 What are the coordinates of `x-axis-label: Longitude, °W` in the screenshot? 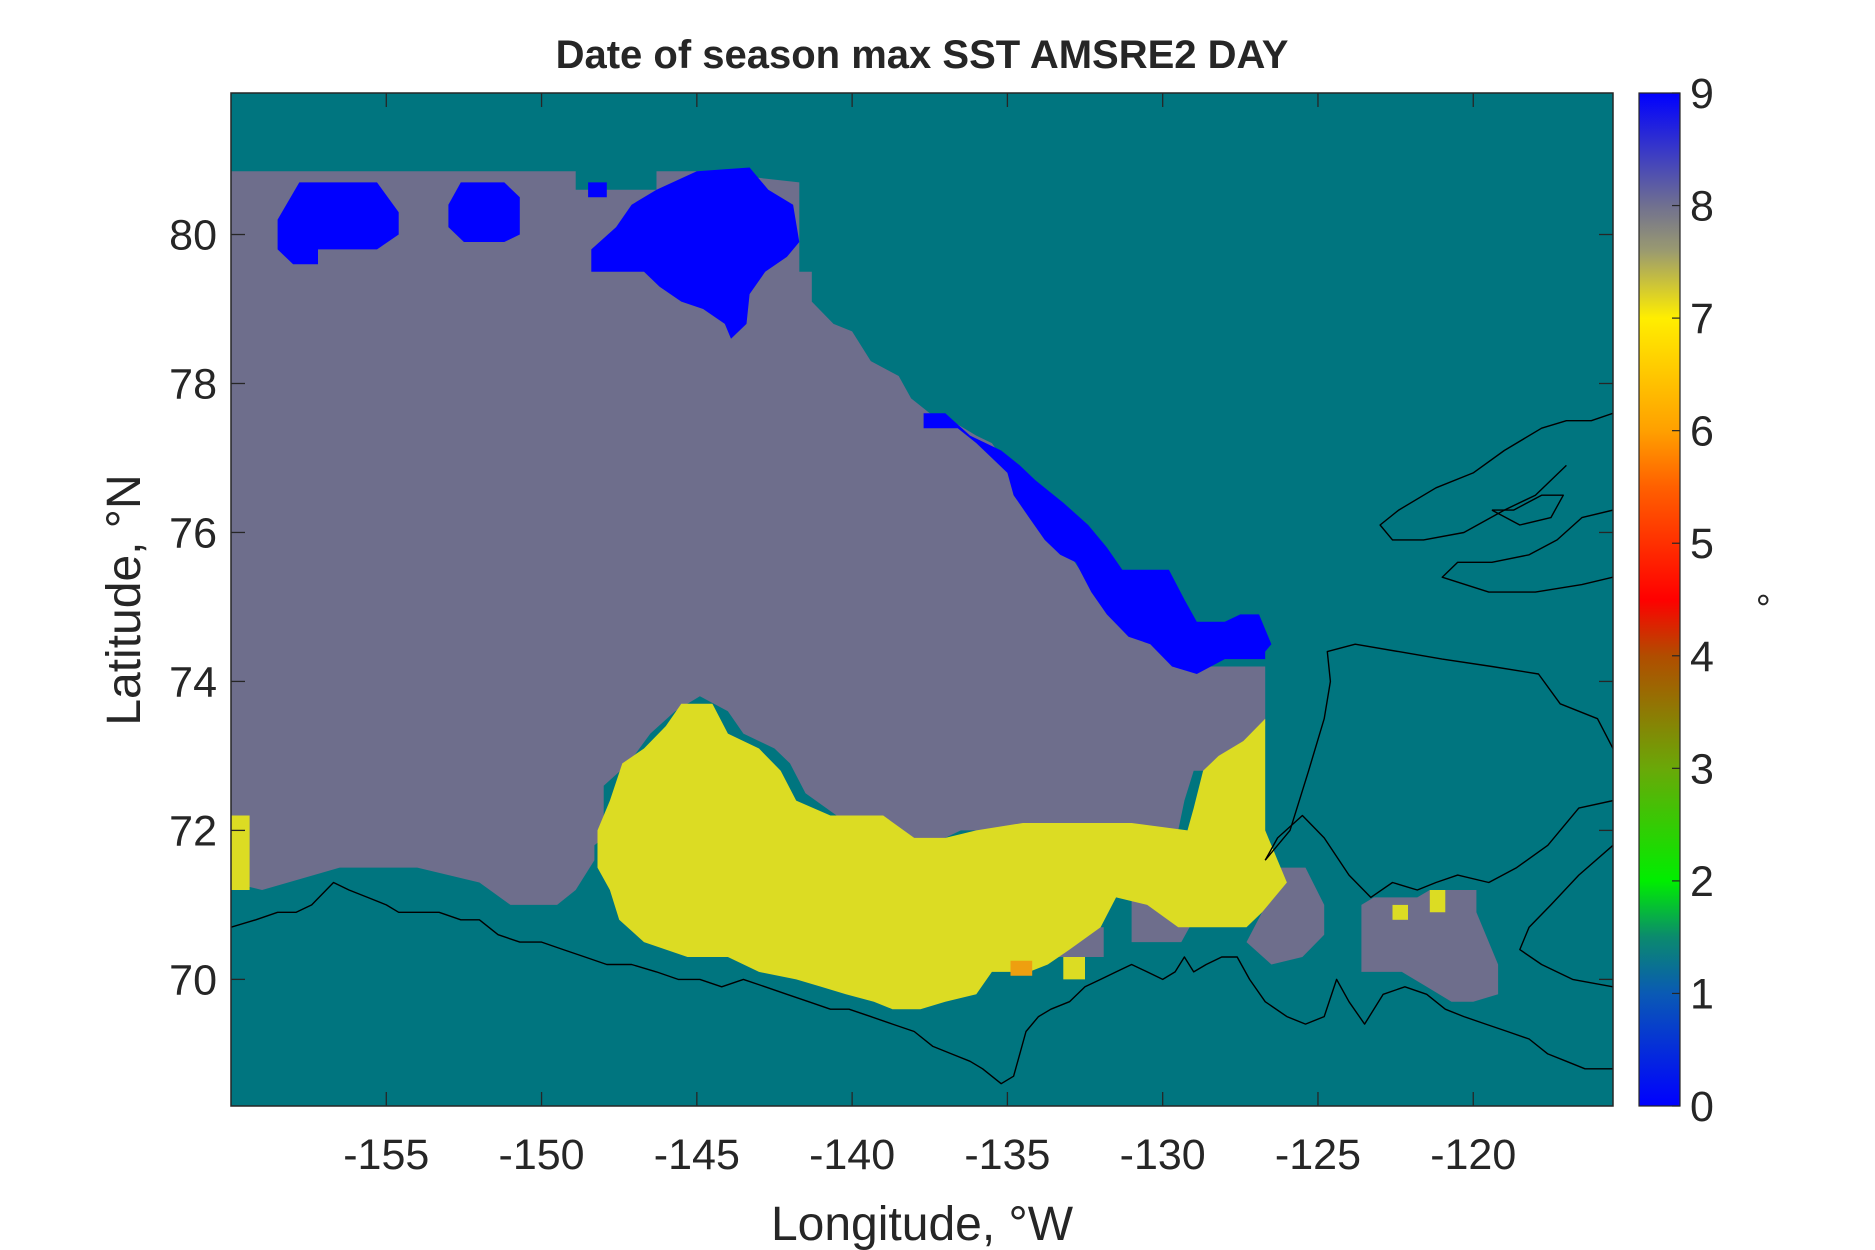 It's located at (922, 1224).